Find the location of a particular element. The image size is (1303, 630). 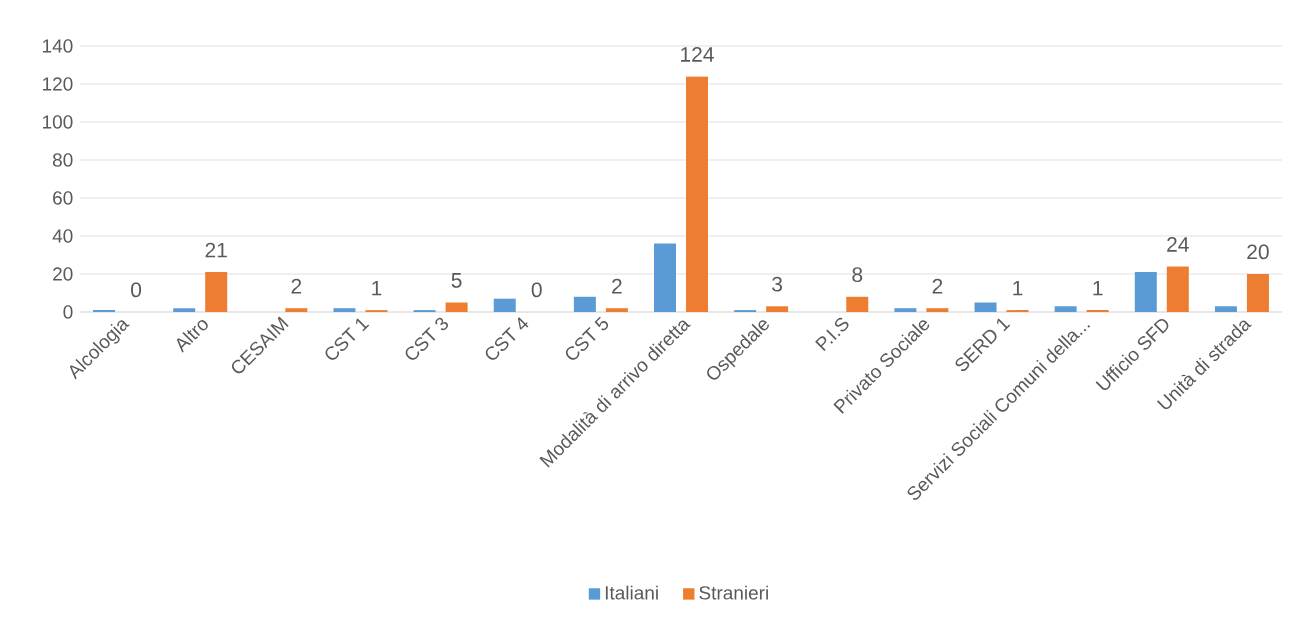

data-label: 21 is located at coordinates (216, 250).